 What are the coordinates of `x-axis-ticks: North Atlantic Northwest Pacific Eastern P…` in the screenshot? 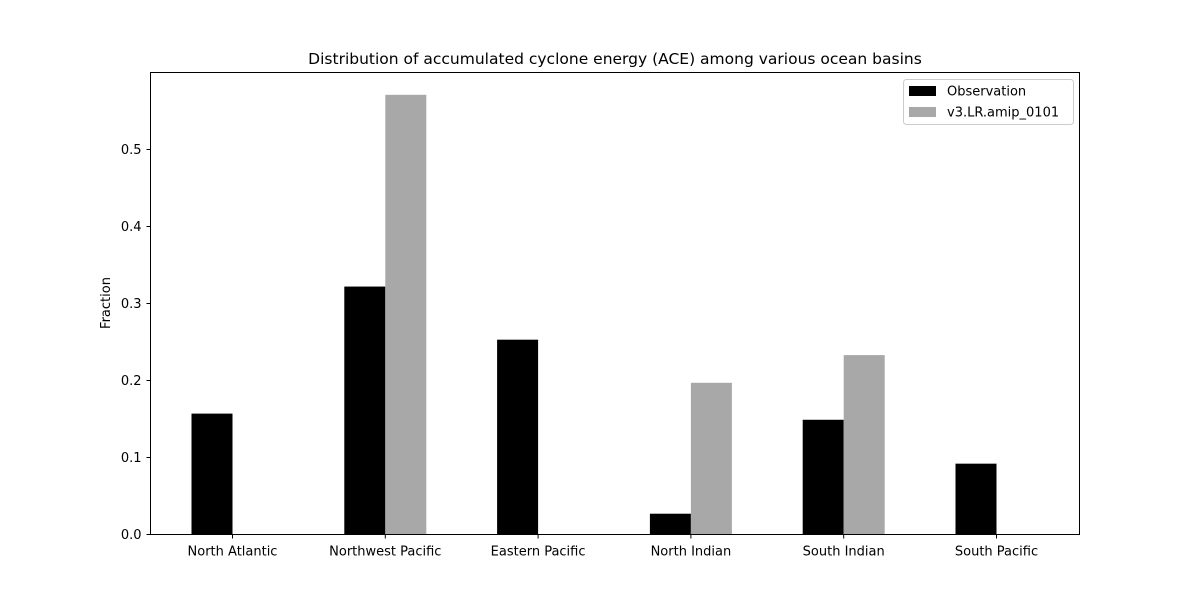 It's located at (613, 547).